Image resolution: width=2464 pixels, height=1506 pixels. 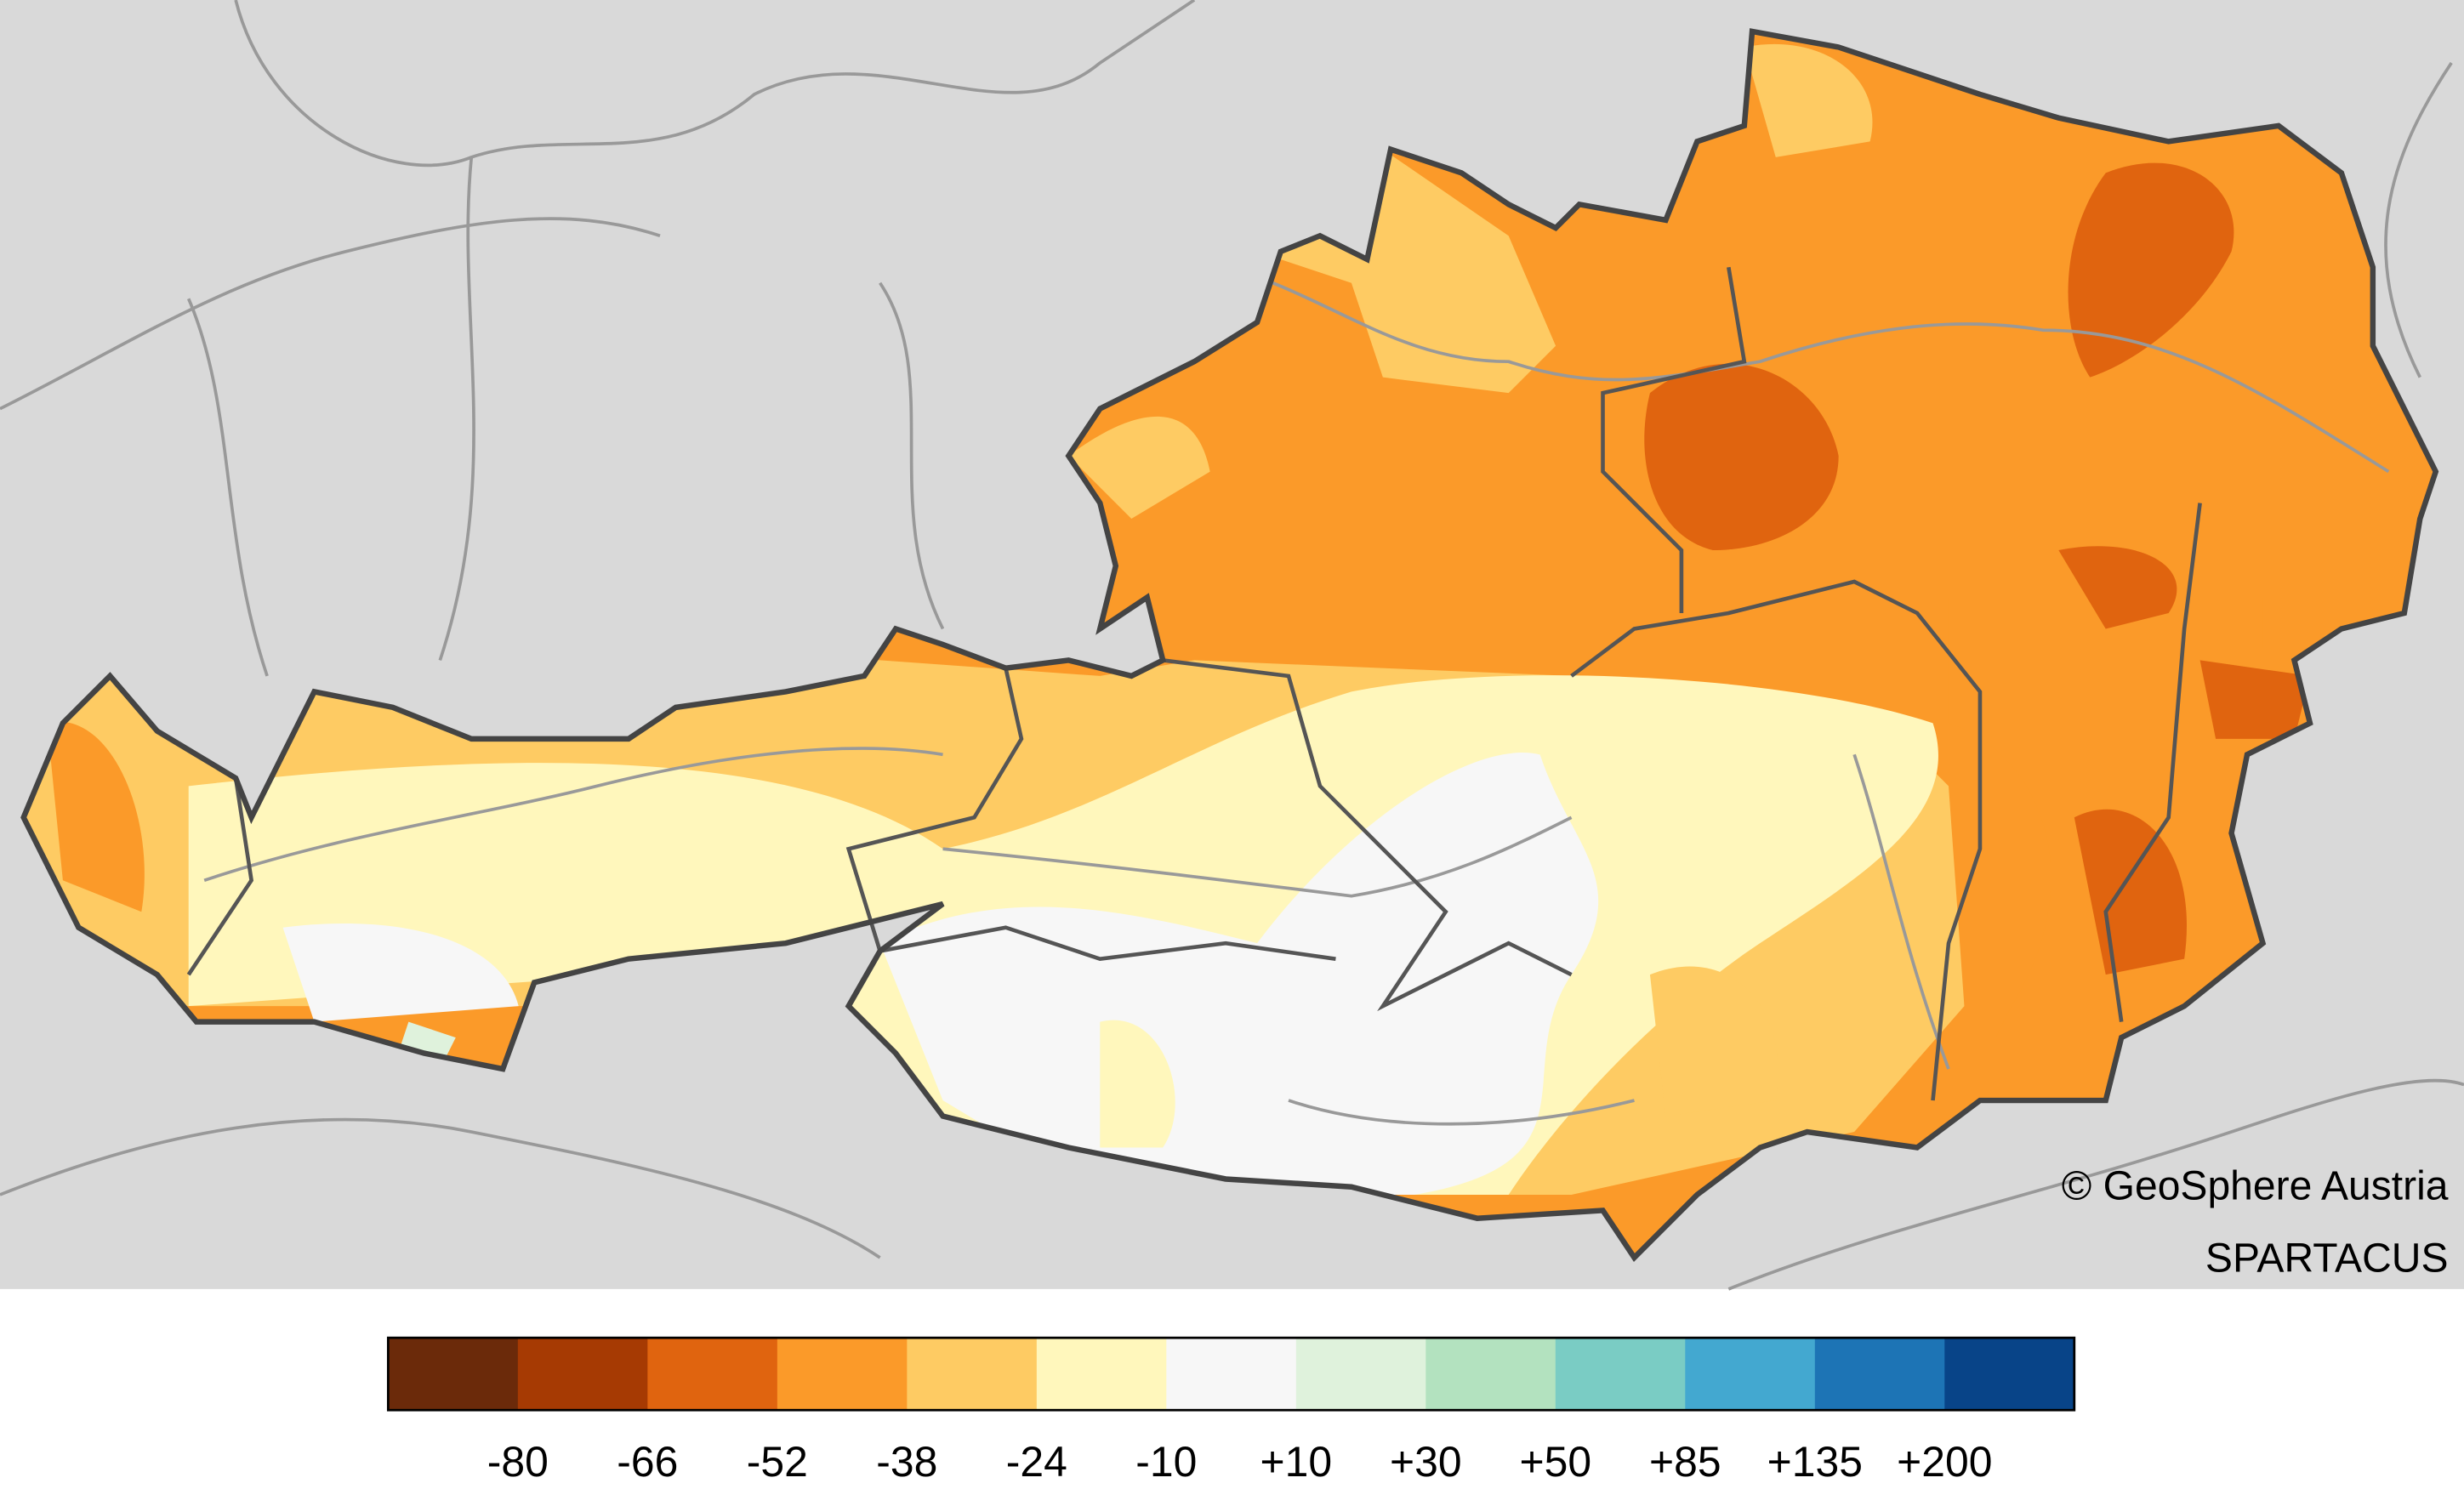 I want to click on legend-label: +85, so click(x=1685, y=1462).